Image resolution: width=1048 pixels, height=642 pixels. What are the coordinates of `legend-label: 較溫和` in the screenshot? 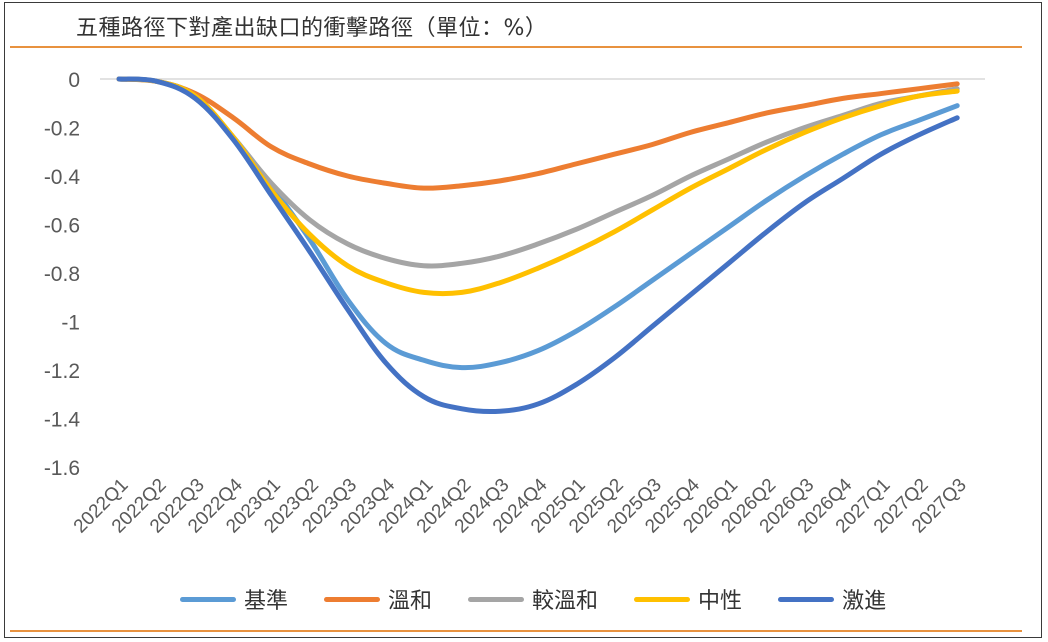 It's located at (565, 601).